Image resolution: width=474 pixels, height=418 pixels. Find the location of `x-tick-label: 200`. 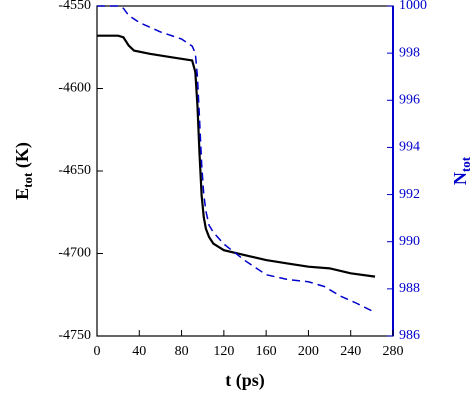

x-tick-label: 200 is located at coordinates (308, 351).